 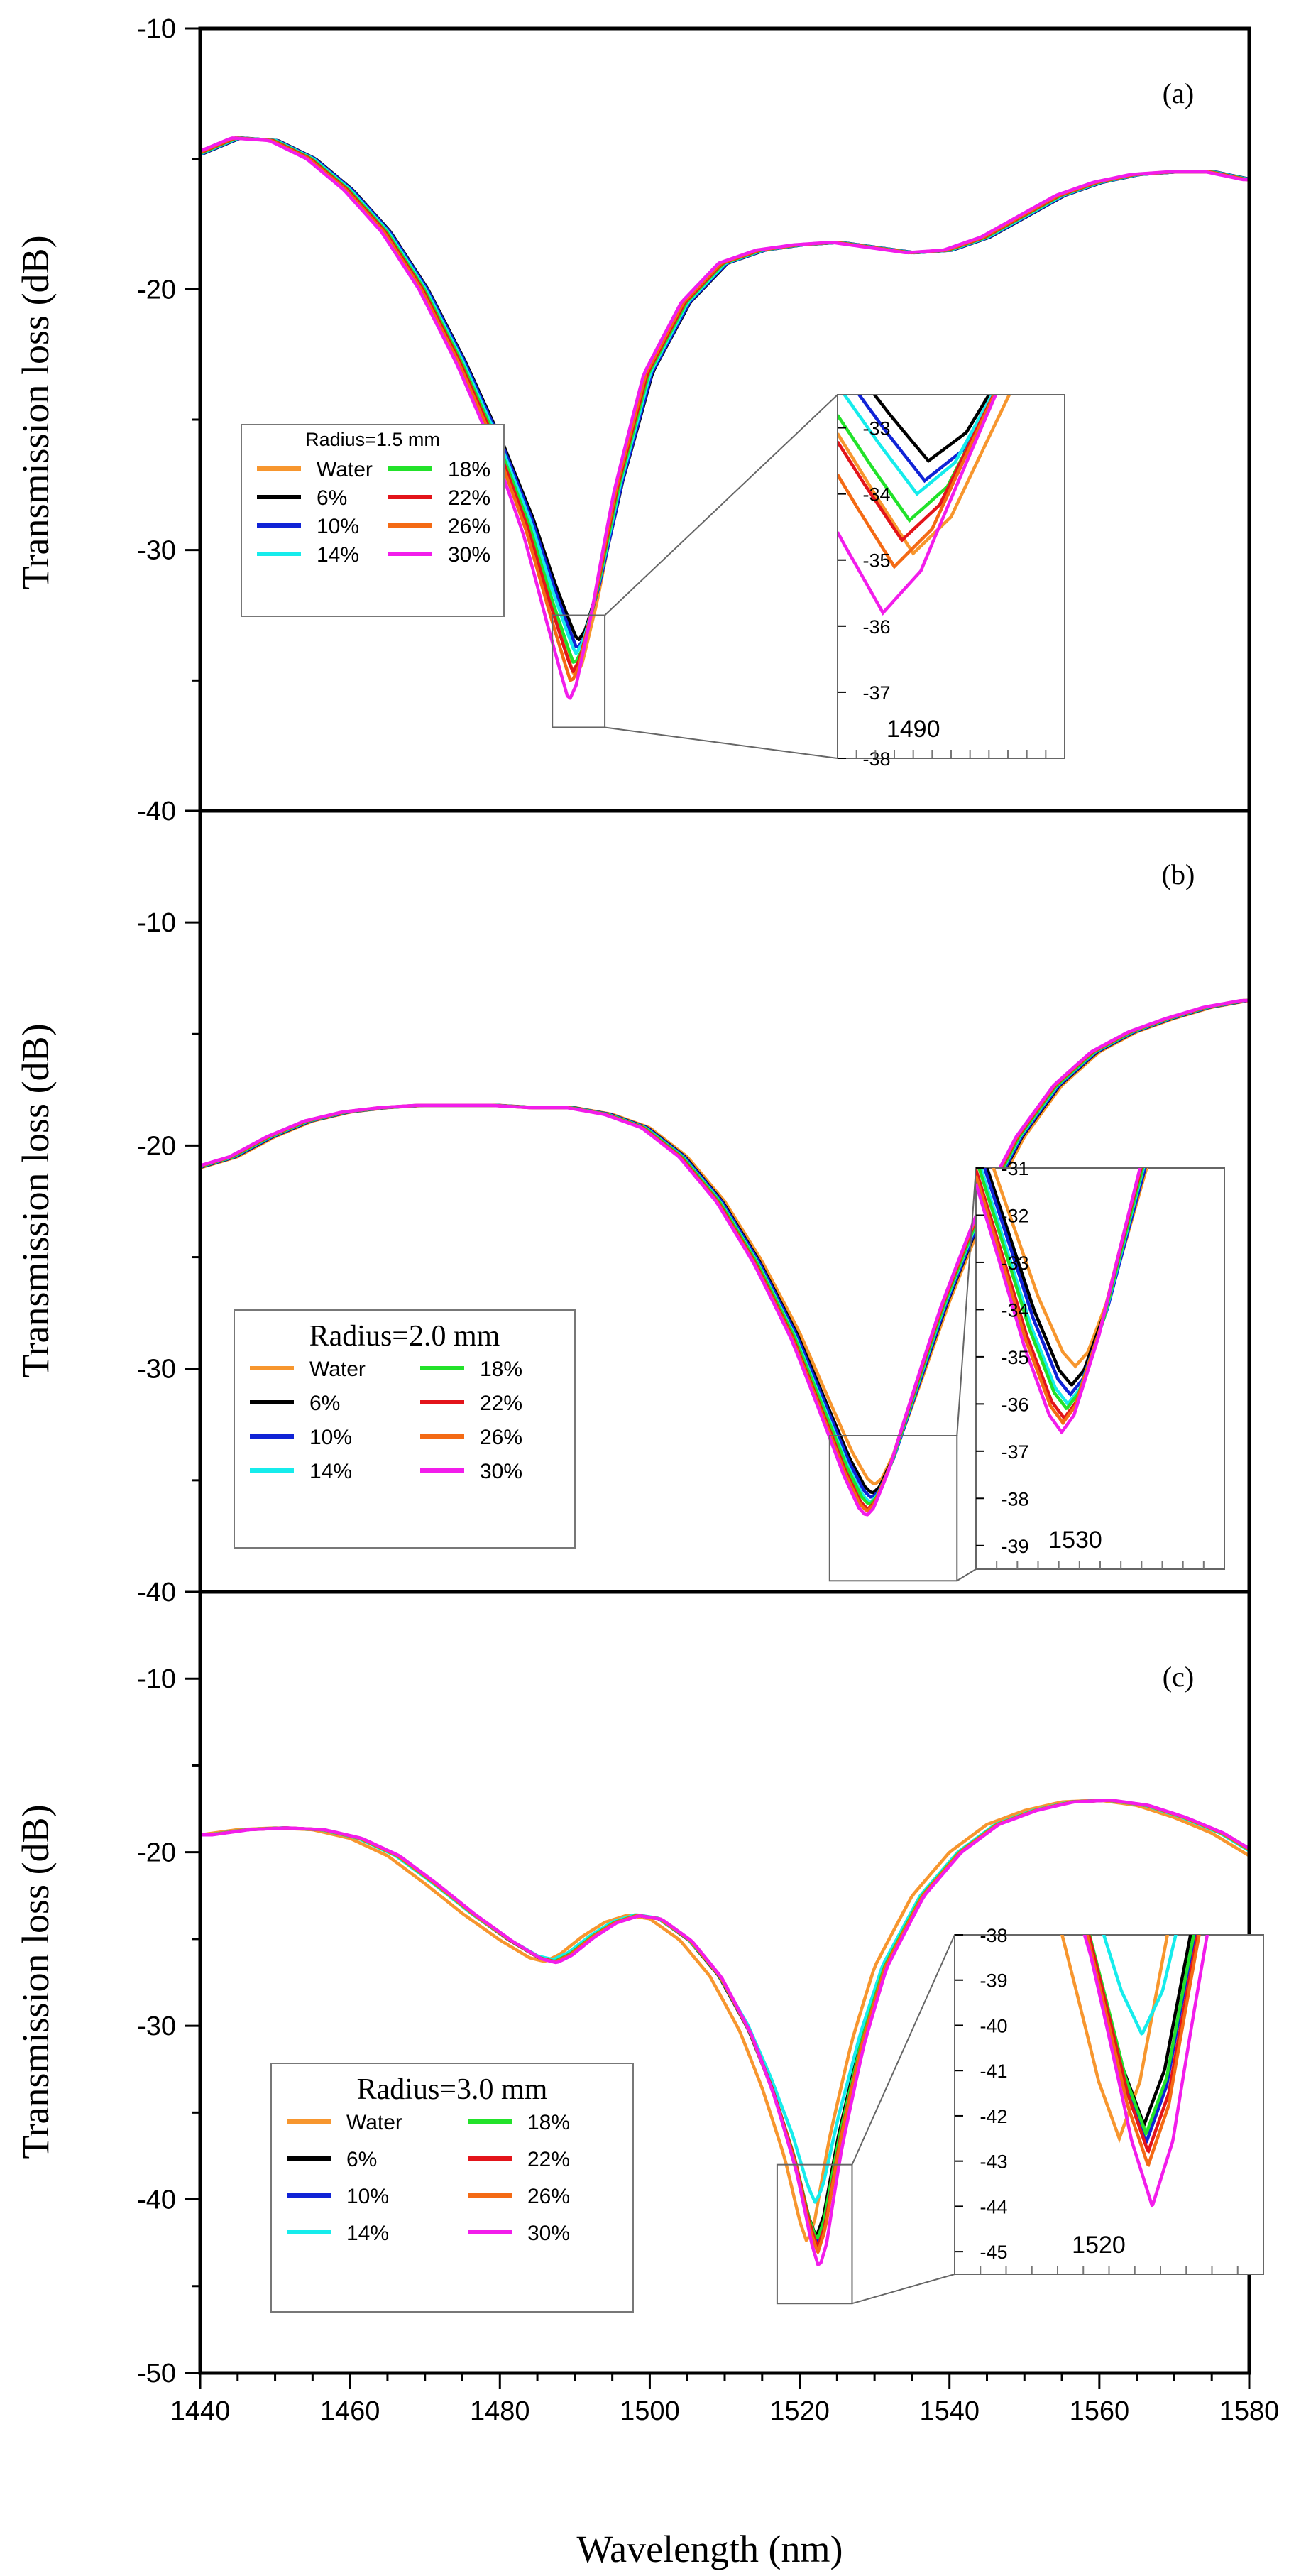 What do you see at coordinates (156, 2374) in the screenshot?
I see `y-tick-label: -50` at bounding box center [156, 2374].